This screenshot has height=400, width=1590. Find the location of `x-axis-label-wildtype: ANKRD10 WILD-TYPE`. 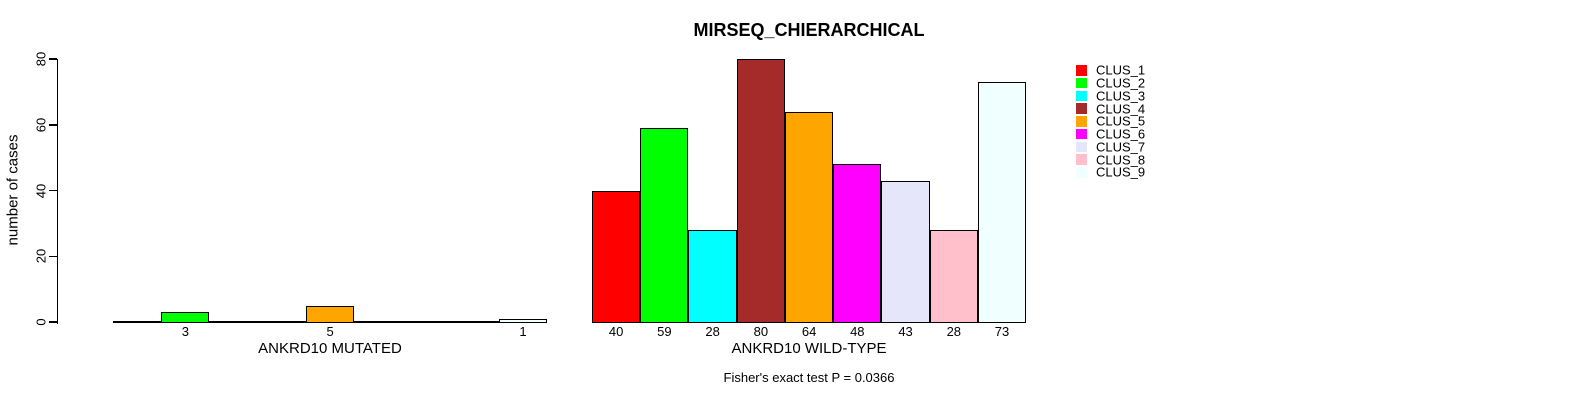

x-axis-label-wildtype: ANKRD10 WILD-TYPE is located at coordinates (809, 348).